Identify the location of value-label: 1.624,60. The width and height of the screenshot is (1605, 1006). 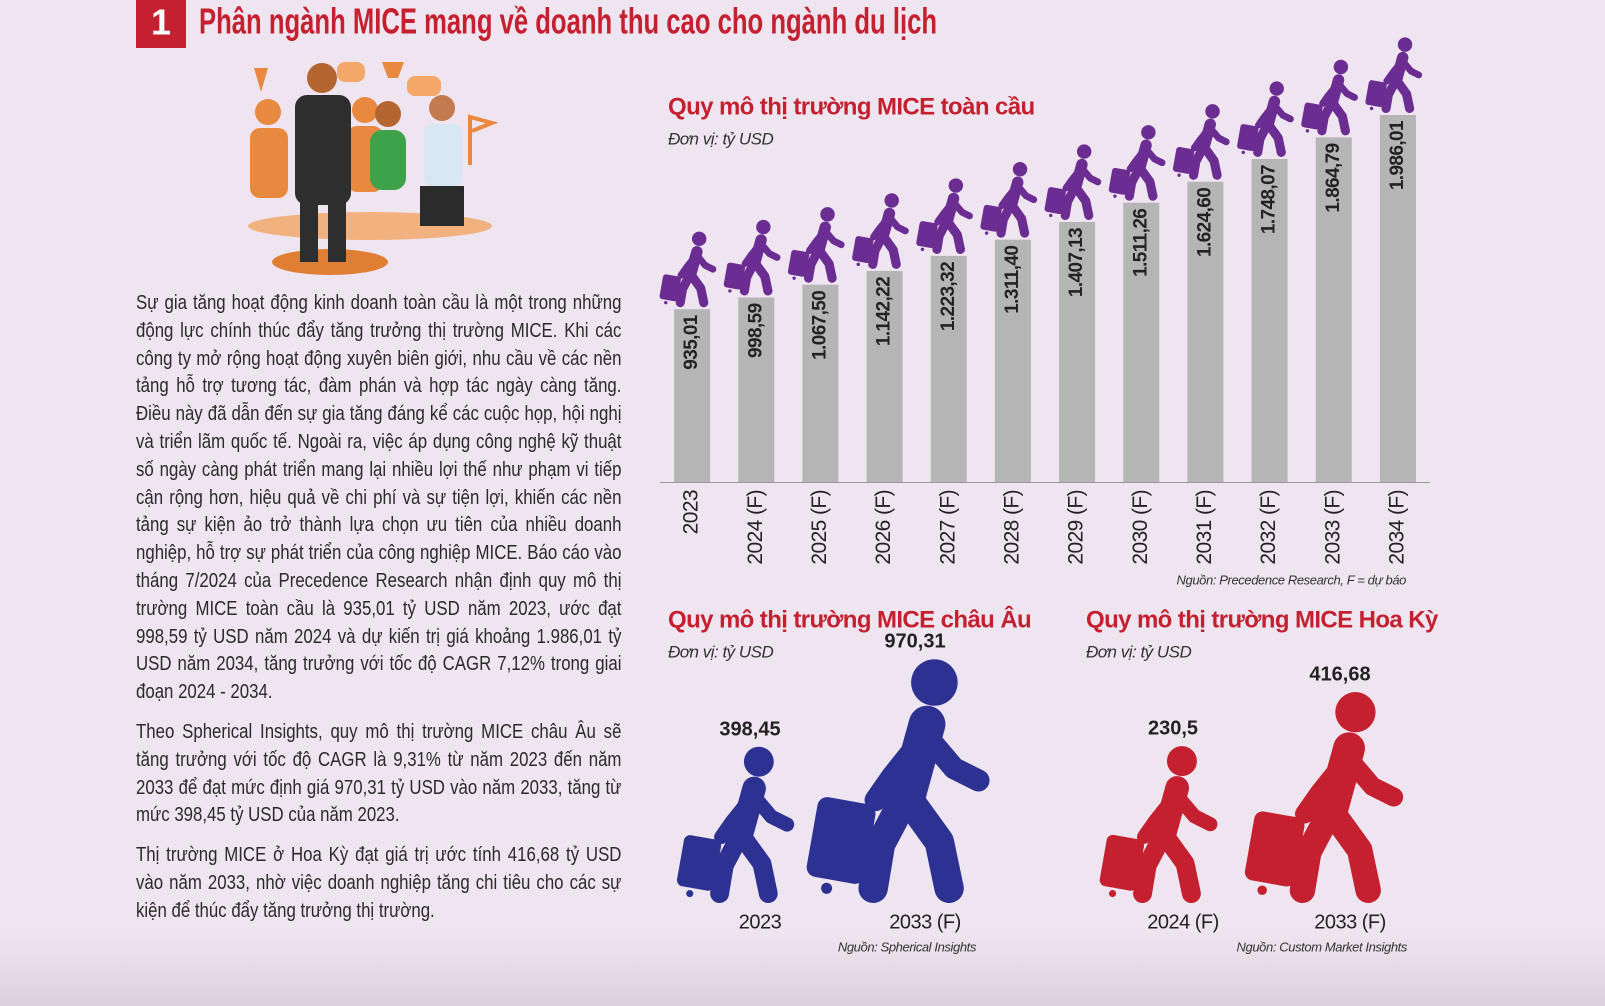
(1204, 222).